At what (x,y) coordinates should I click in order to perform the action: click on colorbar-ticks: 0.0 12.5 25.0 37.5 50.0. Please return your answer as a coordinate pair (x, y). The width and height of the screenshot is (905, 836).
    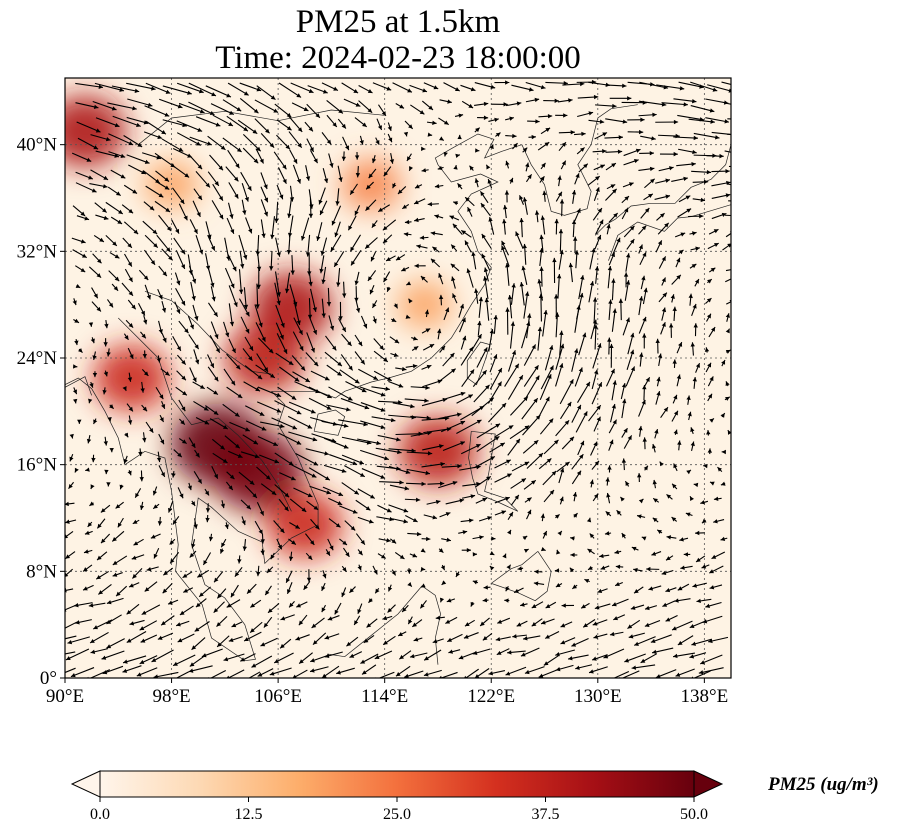
    Looking at the image, I should click on (399, 810).